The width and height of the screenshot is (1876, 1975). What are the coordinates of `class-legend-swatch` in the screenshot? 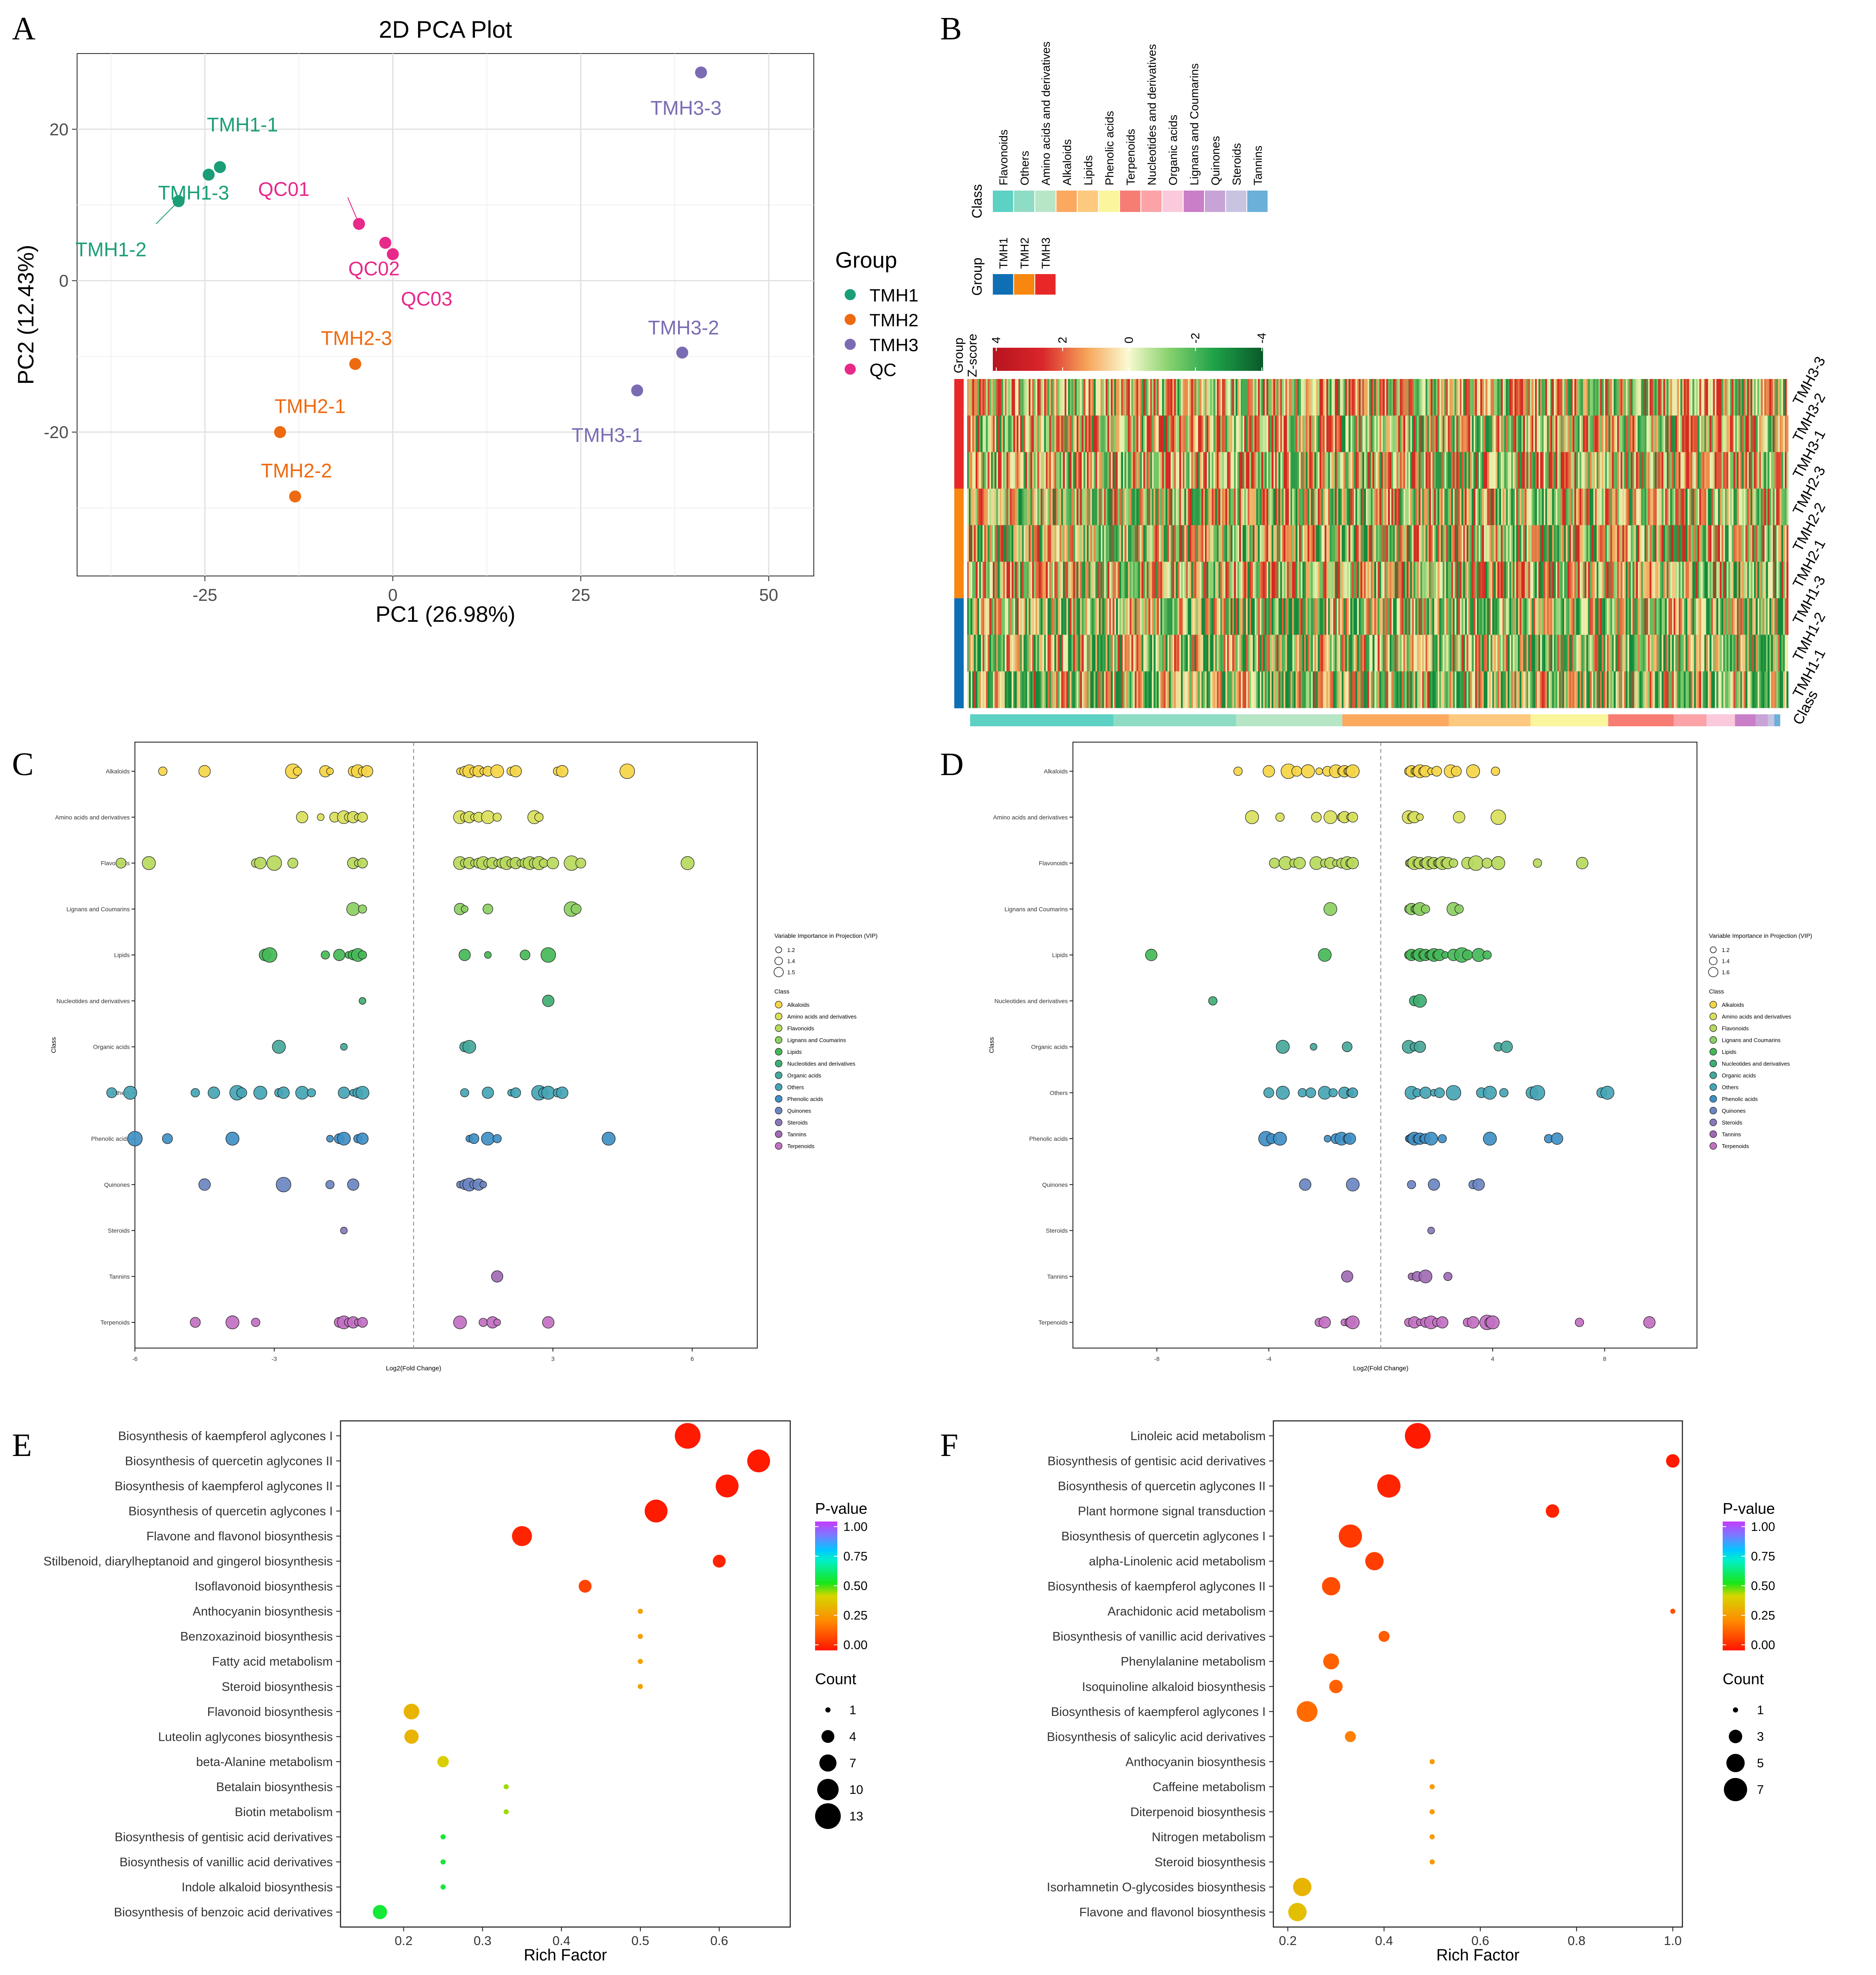 It's located at (1215, 201).